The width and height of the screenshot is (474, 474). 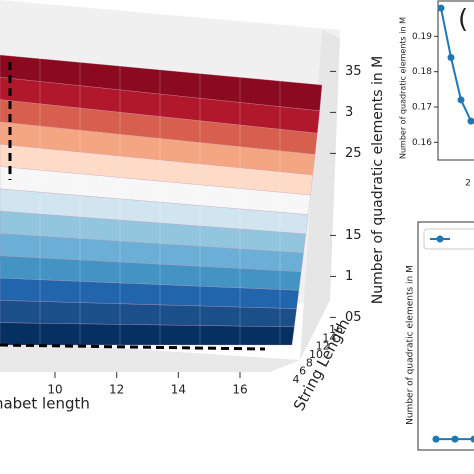 What do you see at coordinates (296, 379) in the screenshot?
I see `y-tick-label: 4` at bounding box center [296, 379].